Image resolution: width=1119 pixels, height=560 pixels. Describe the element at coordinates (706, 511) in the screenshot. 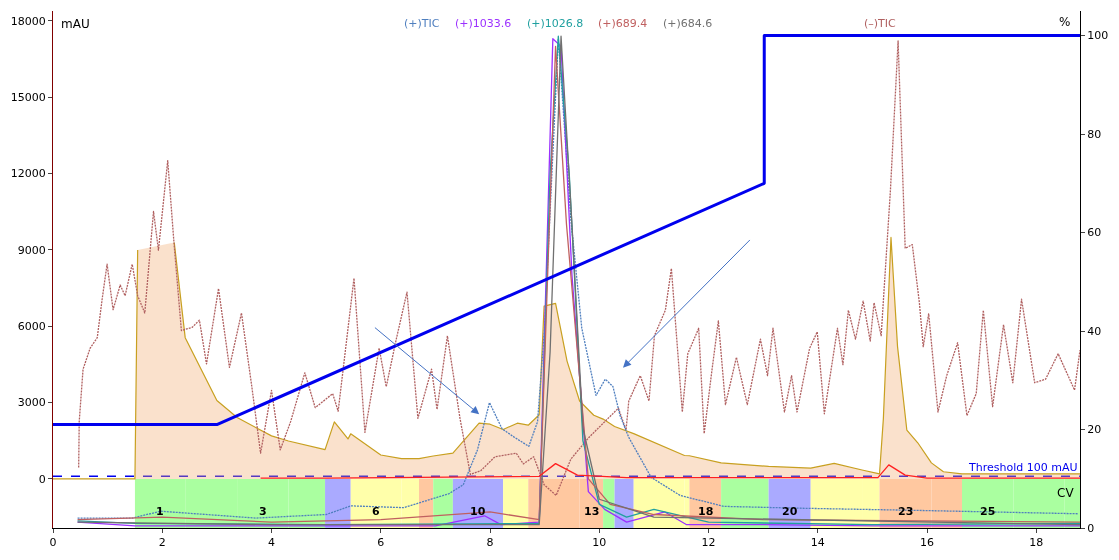

I see `band-label: 18` at that location.